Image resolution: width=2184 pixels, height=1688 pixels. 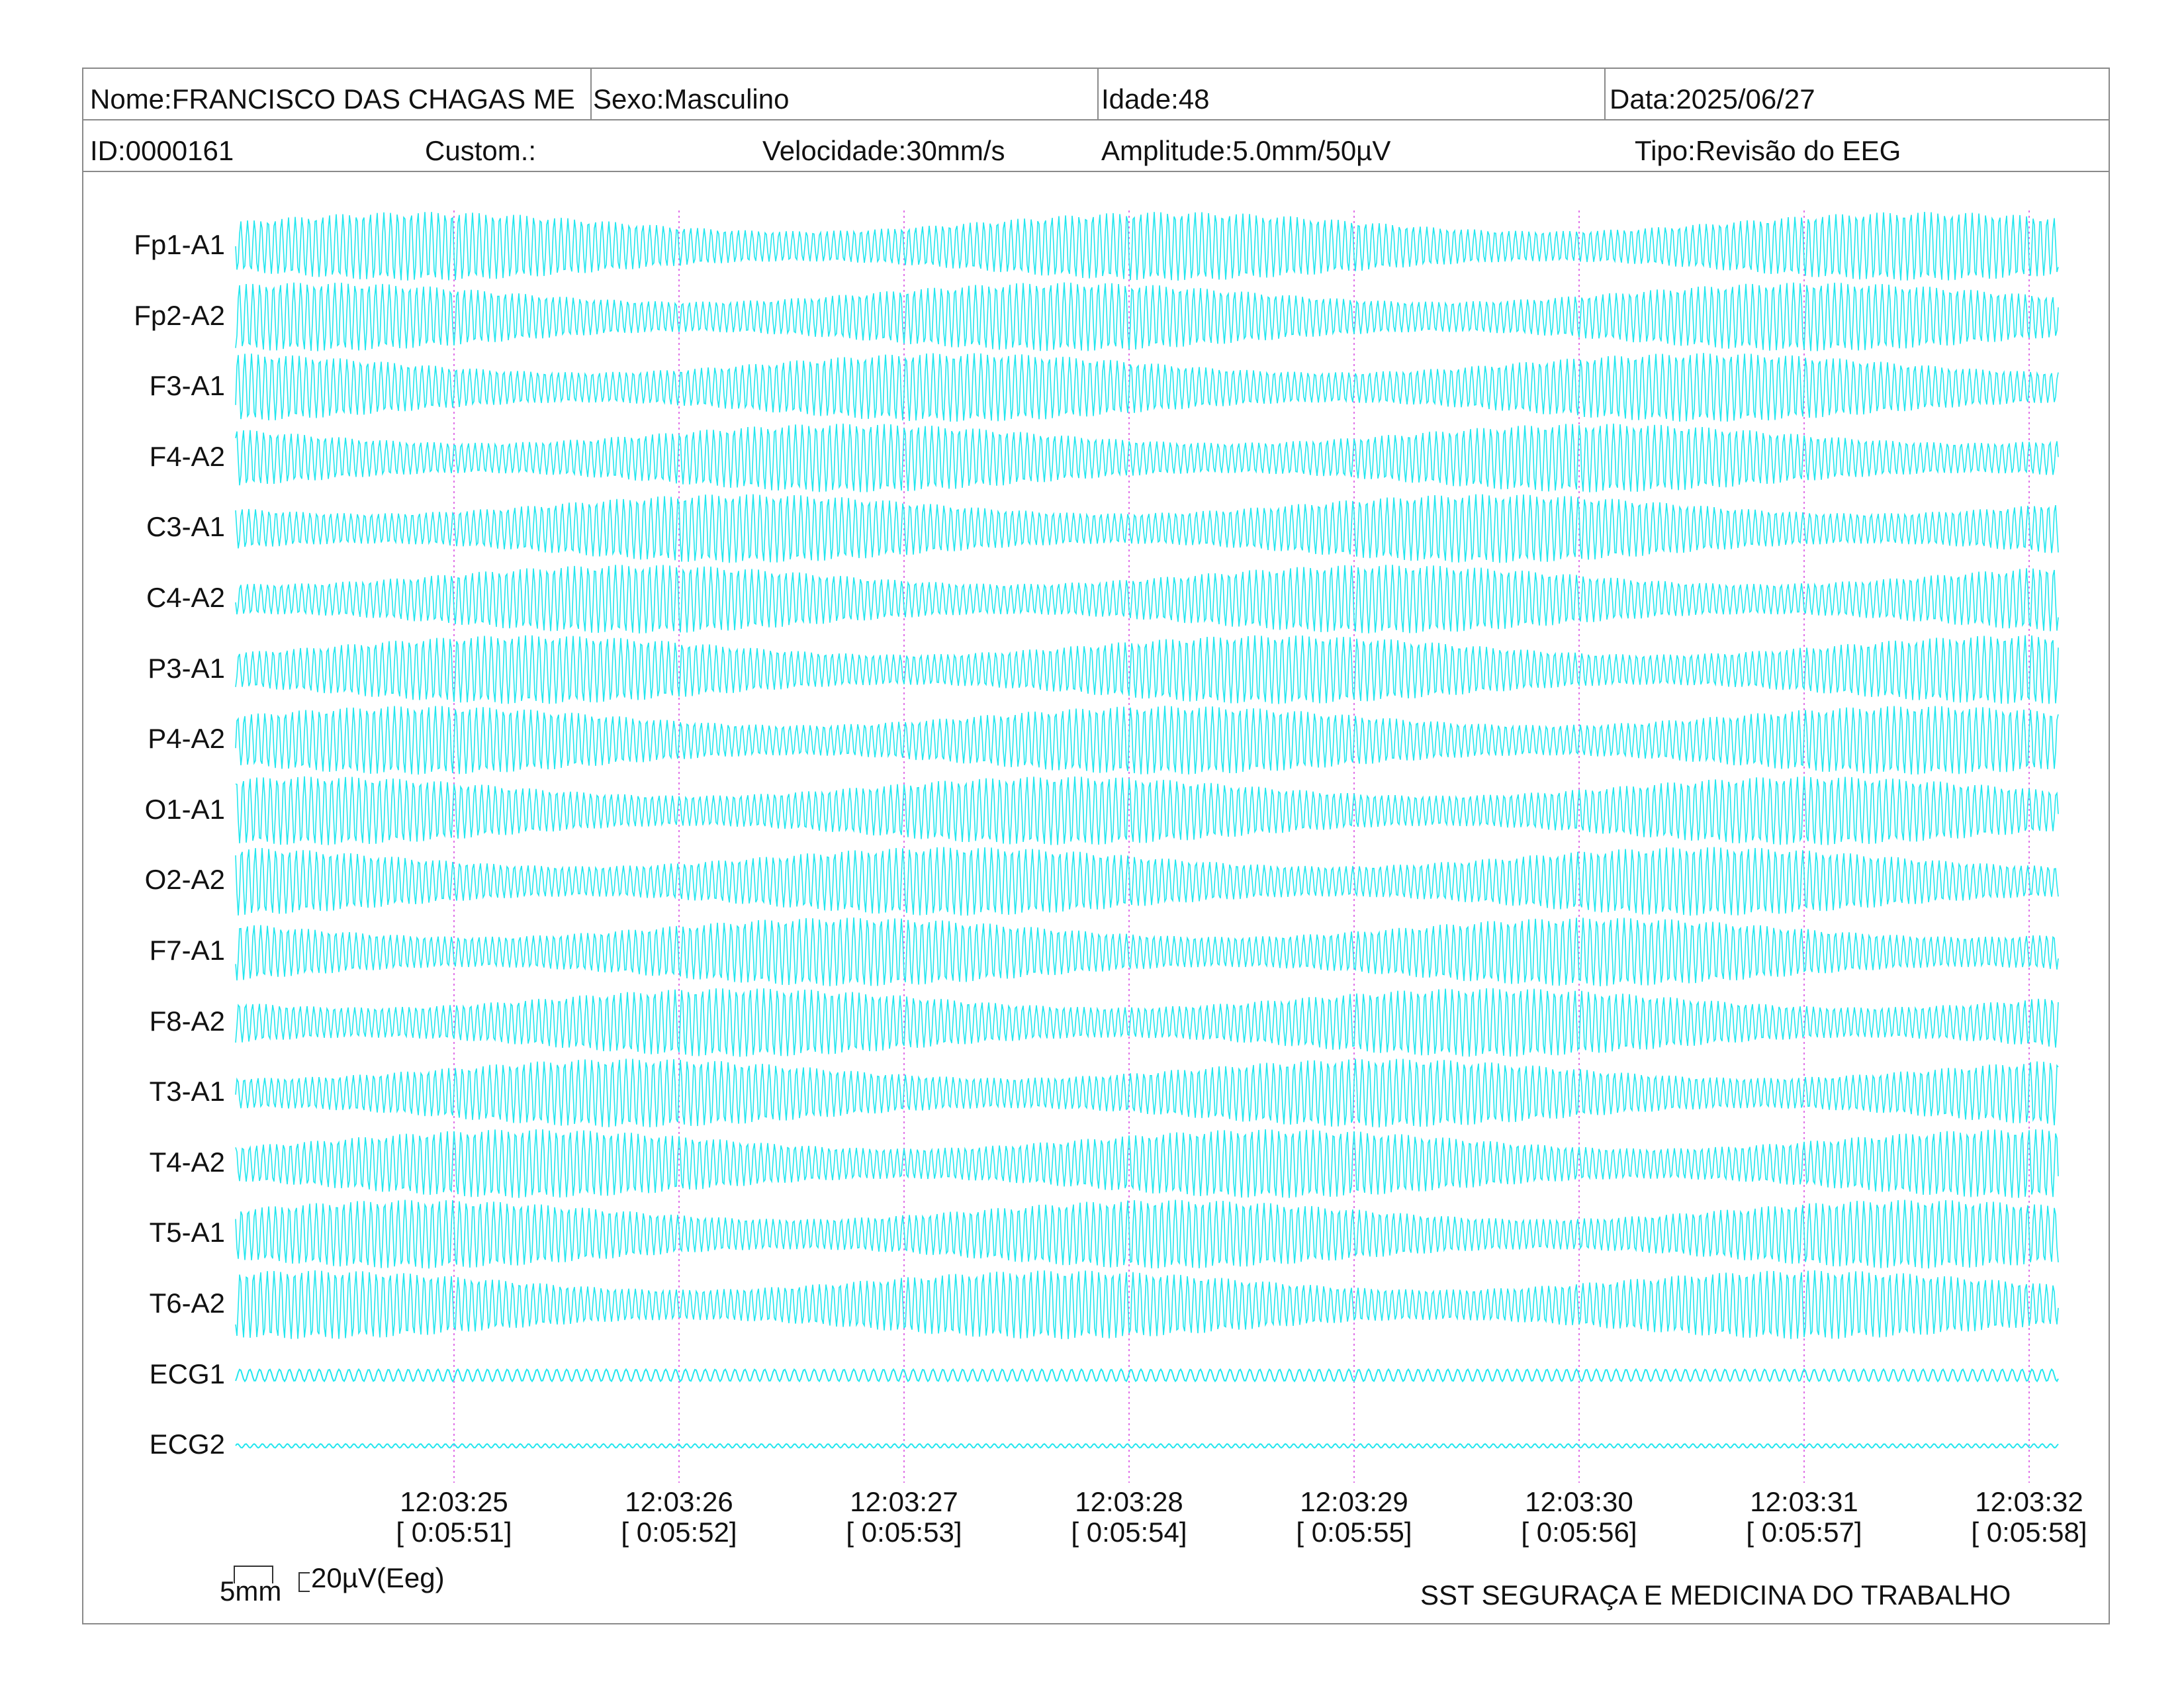 What do you see at coordinates (2029, 1532) in the screenshot?
I see `time-elapsed: [ 0:05:58]` at bounding box center [2029, 1532].